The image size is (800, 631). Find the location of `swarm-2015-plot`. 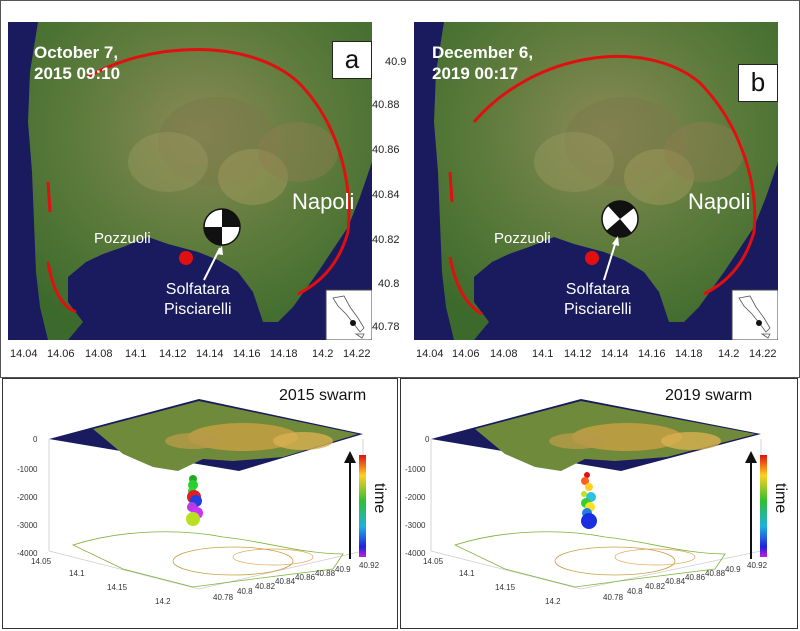

swarm-2015-plot is located at coordinates (207, 494).